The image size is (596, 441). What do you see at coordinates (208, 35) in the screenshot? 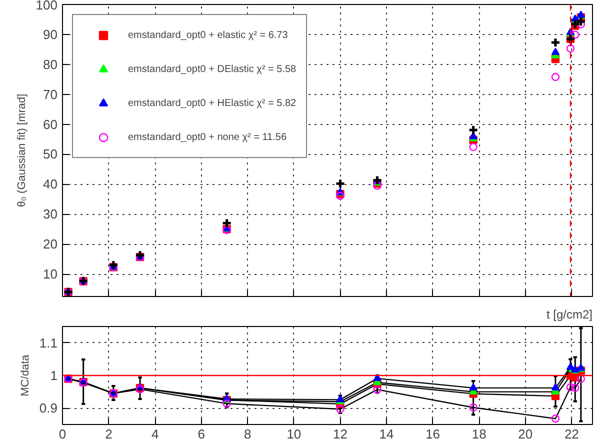
I see `legend-label: emstandard_opt0 + elastic χ² = 6.73` at bounding box center [208, 35].